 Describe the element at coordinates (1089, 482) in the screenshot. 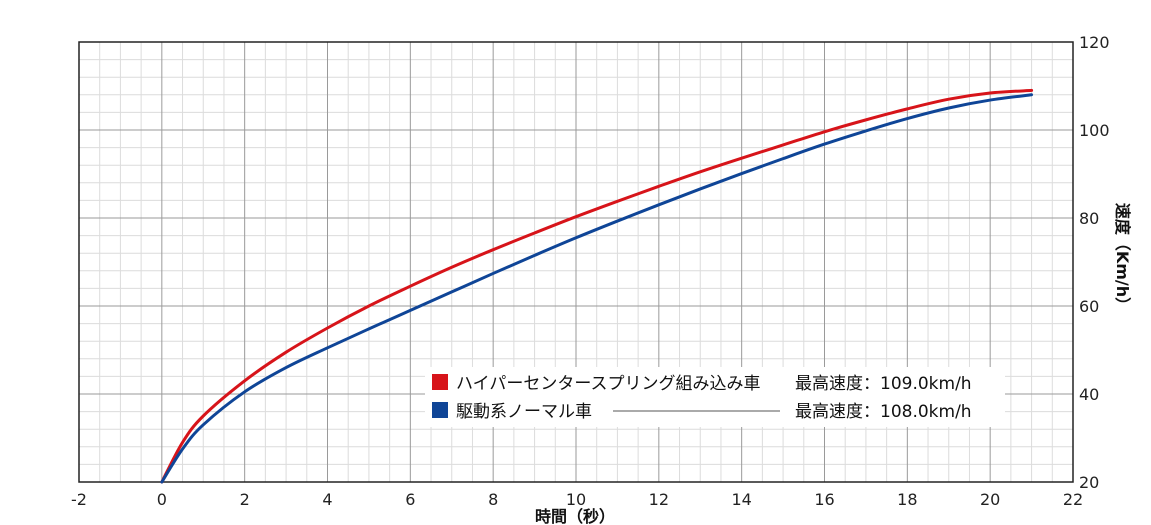

I see `y-tick-label: 20` at that location.